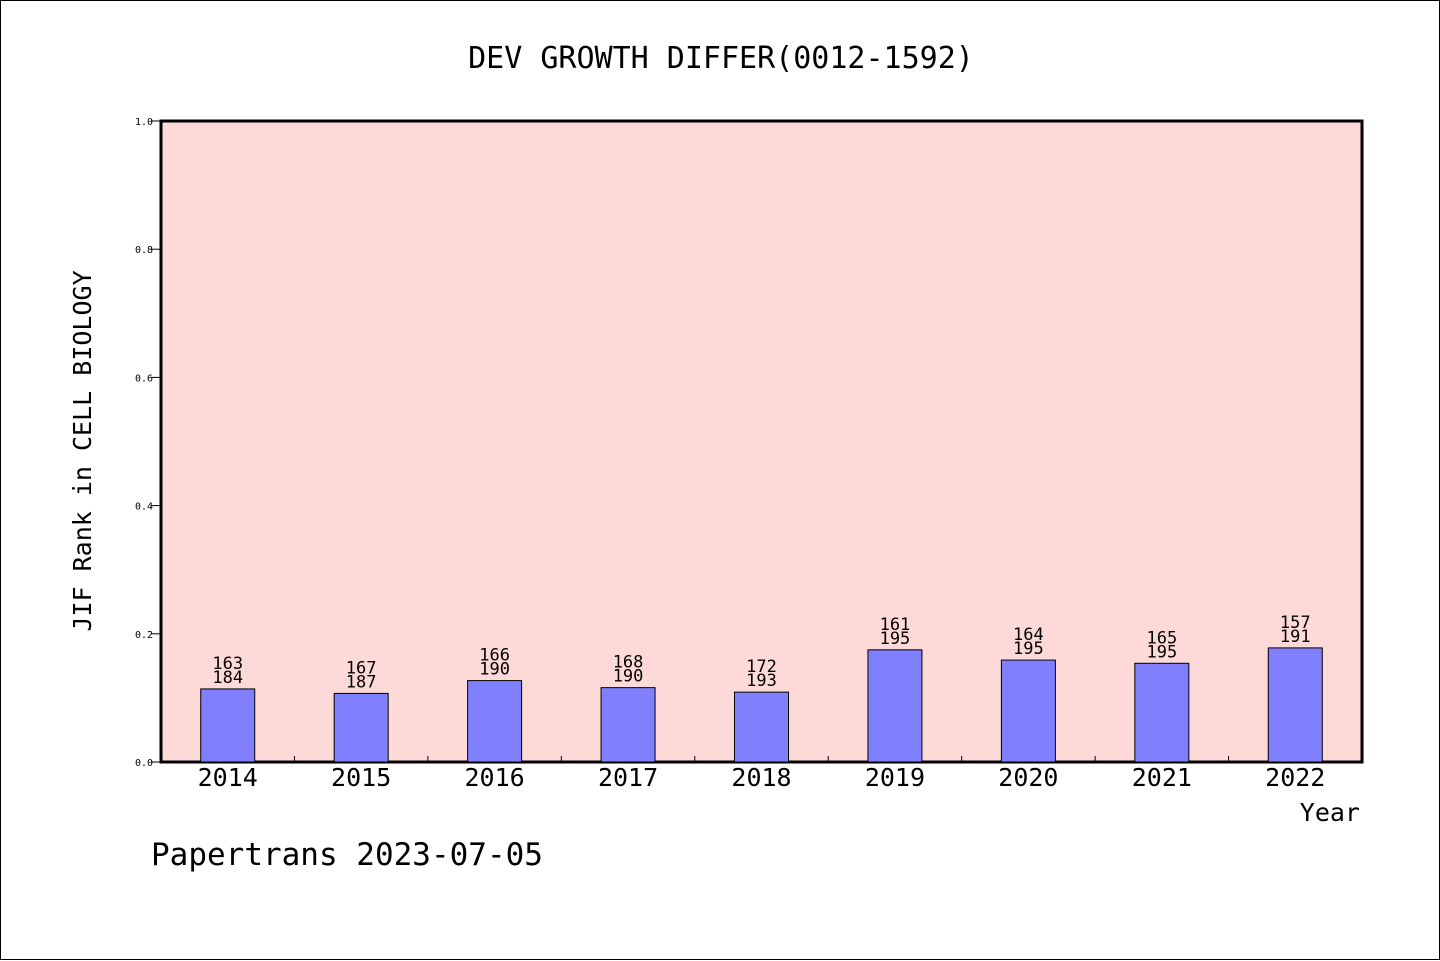 The width and height of the screenshot is (1440, 961). I want to click on x-tick-label: 2016, so click(495, 777).